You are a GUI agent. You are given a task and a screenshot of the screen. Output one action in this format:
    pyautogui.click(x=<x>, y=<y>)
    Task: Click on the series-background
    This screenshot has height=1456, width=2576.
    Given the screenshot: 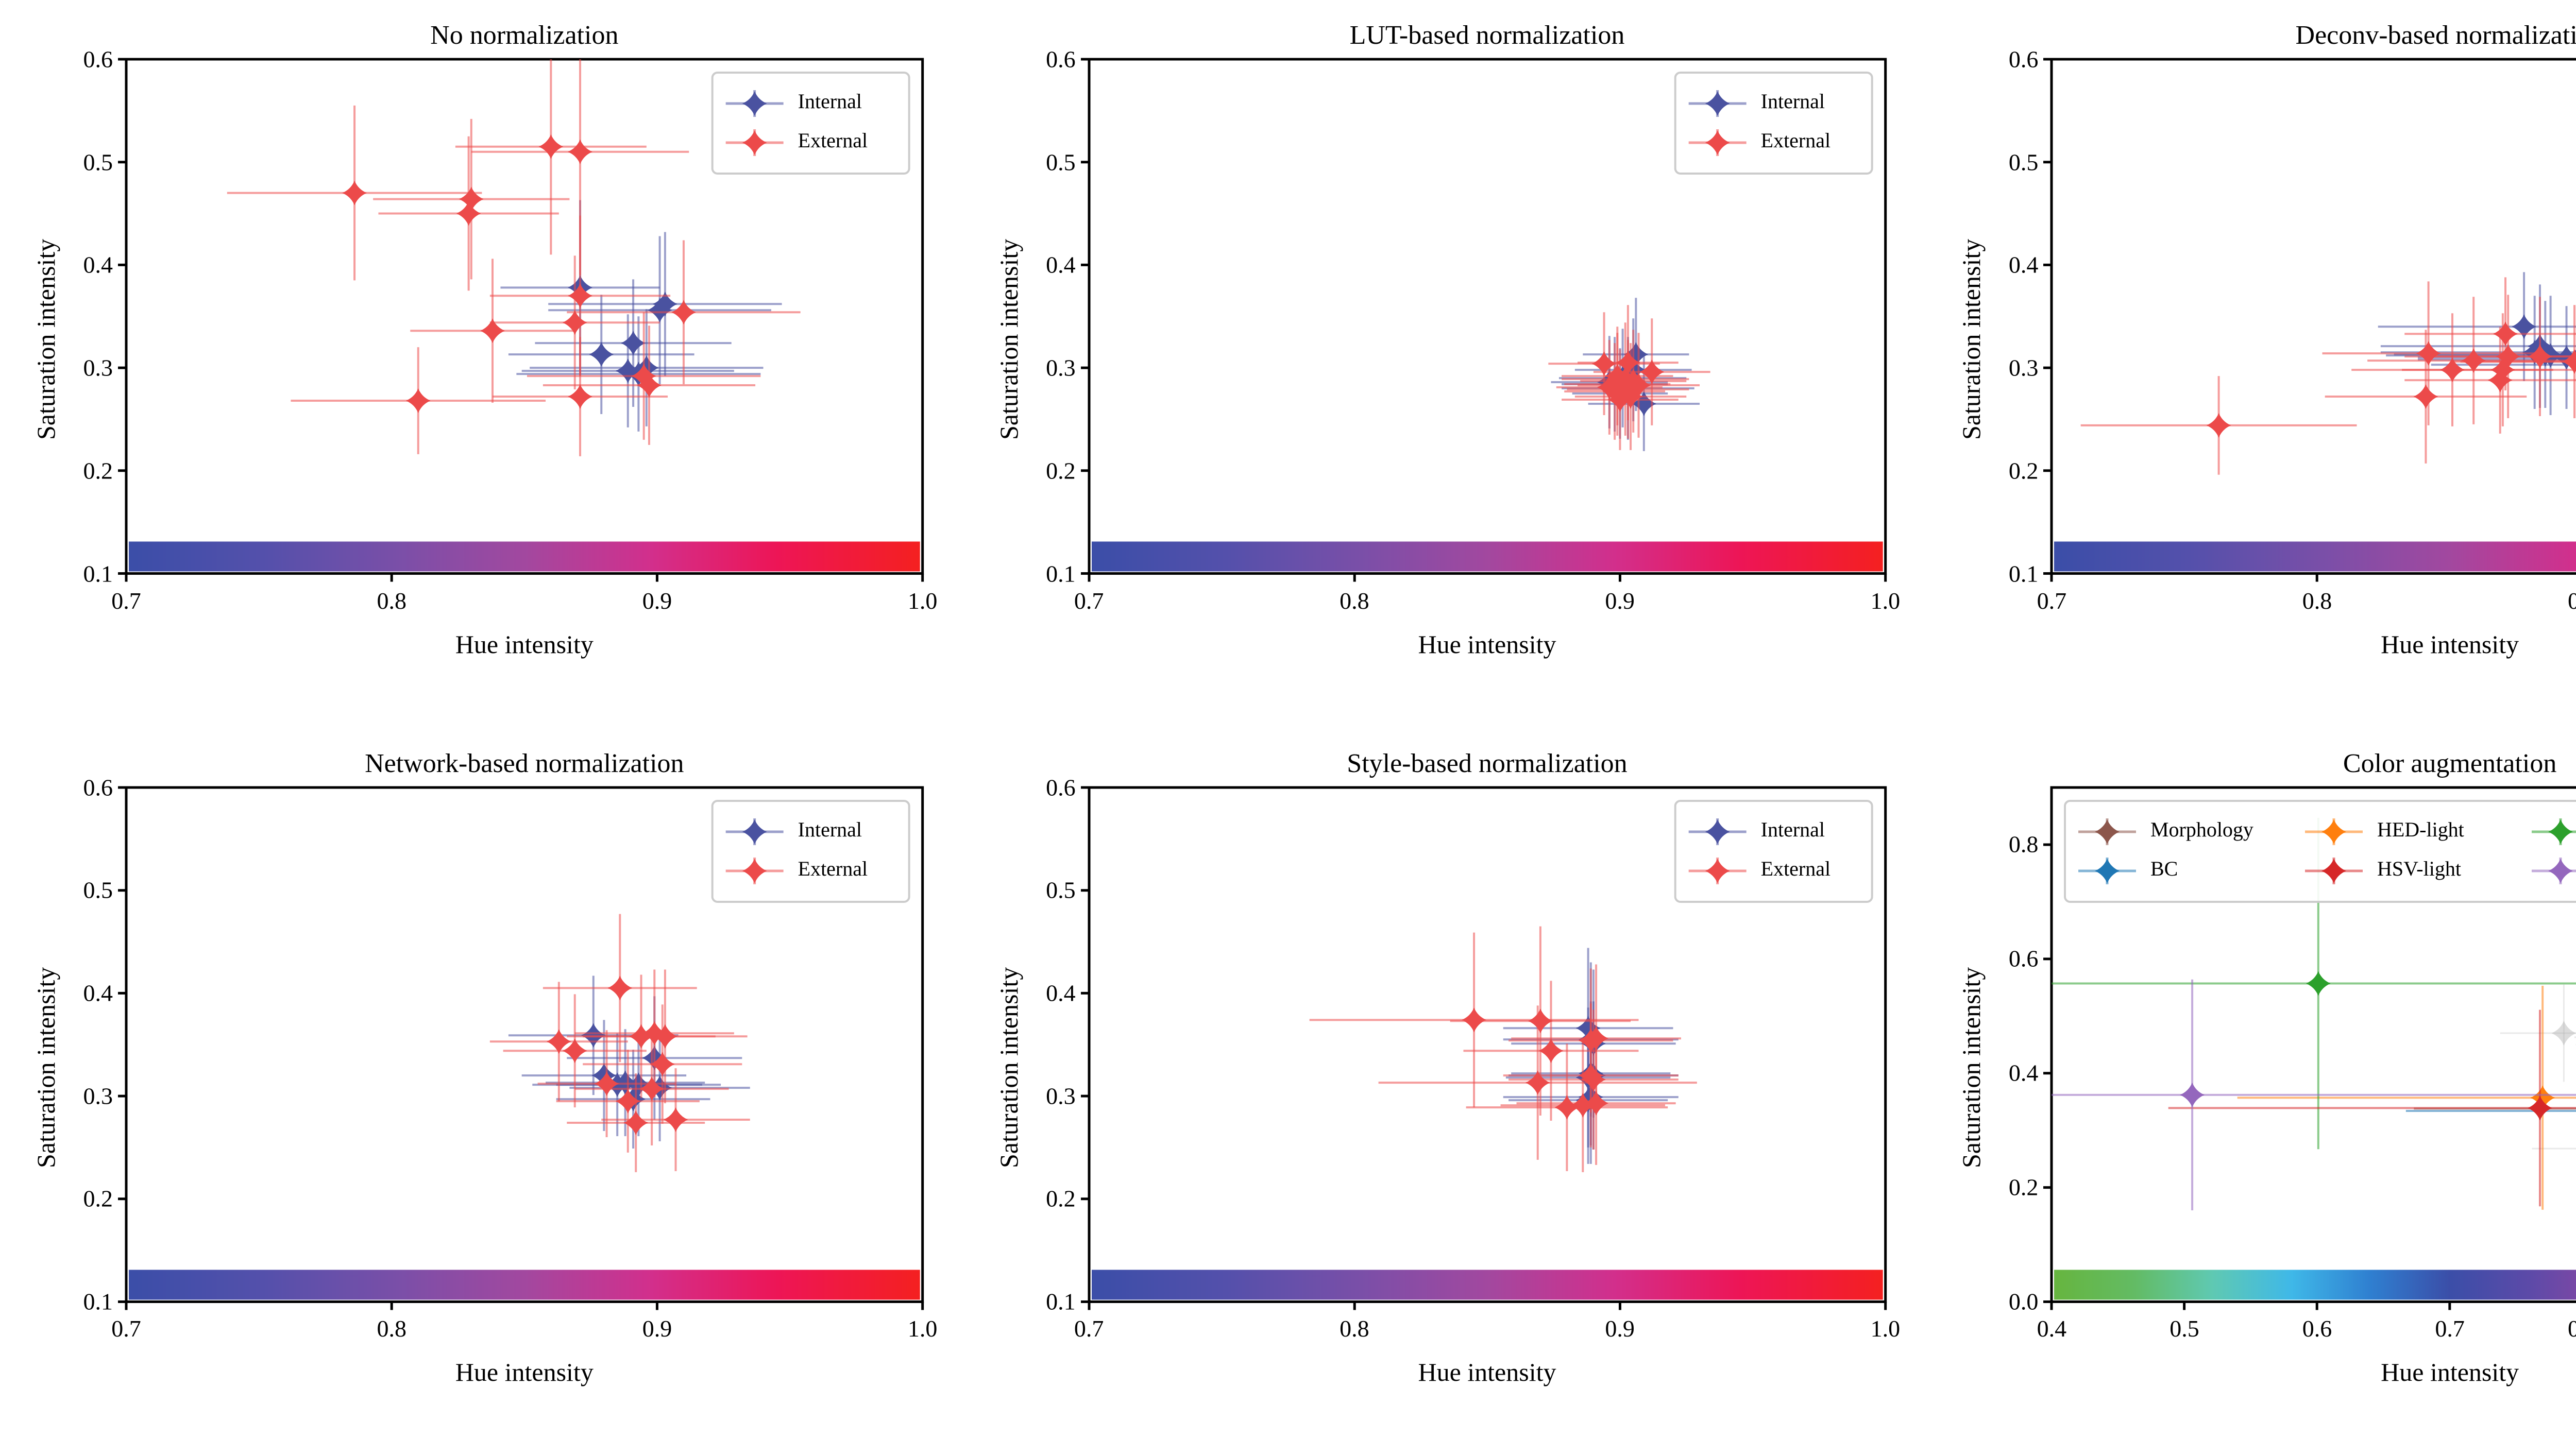 What is the action you would take?
    pyautogui.click(x=2538, y=1067)
    